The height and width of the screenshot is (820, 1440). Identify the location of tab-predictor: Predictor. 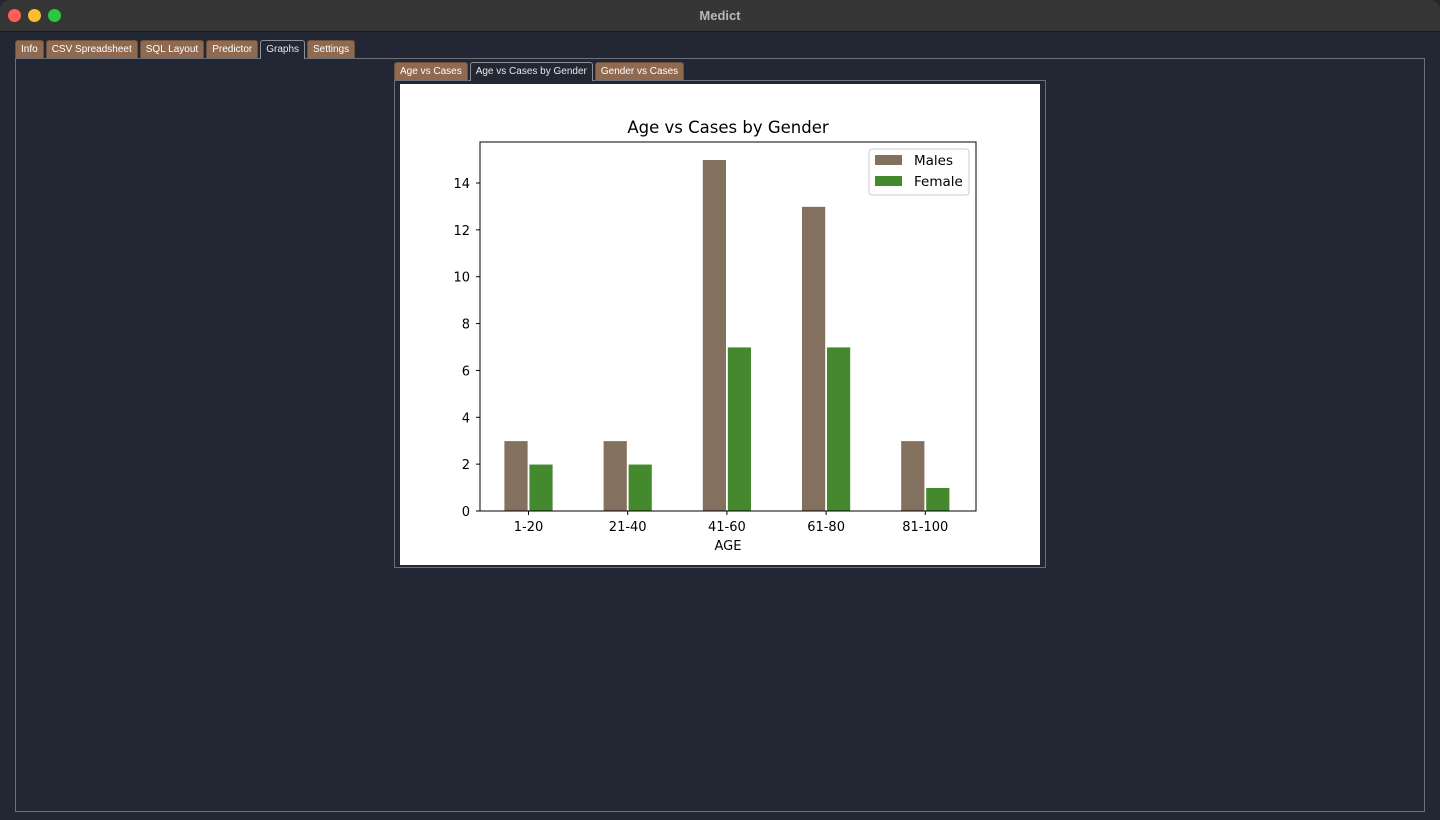
(232, 49).